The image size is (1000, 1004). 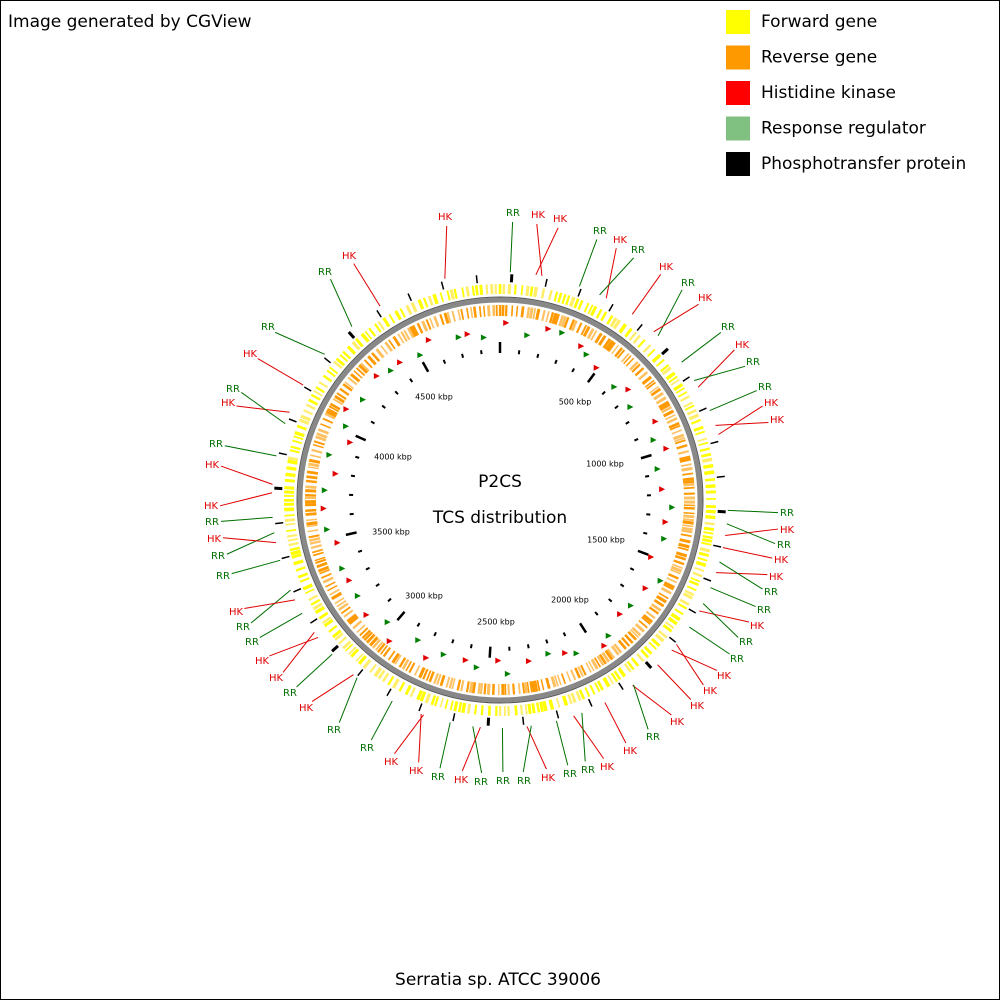 What do you see at coordinates (498, 980) in the screenshot?
I see `organism: Serratia sp. ATCC 39006` at bounding box center [498, 980].